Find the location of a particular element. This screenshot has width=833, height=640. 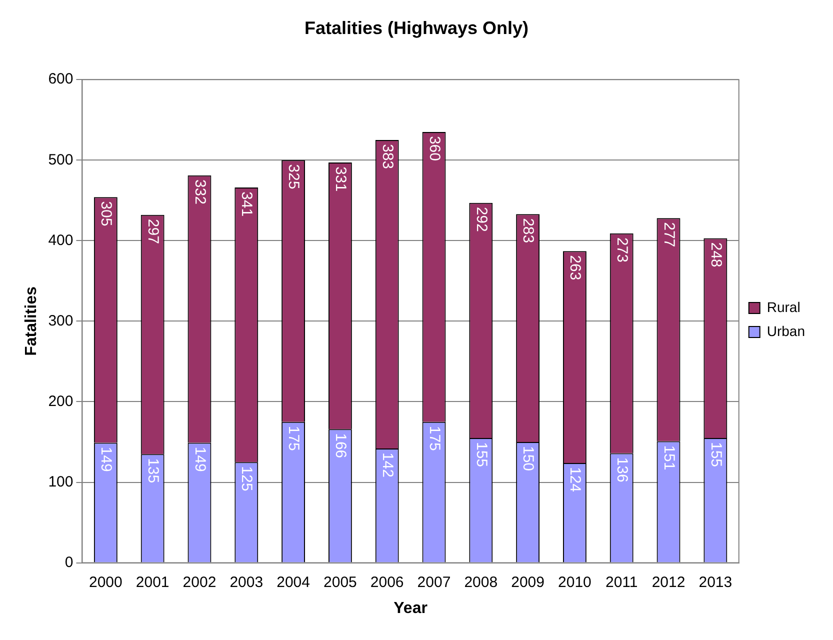

y-tick-label: 300 is located at coordinates (61, 321).